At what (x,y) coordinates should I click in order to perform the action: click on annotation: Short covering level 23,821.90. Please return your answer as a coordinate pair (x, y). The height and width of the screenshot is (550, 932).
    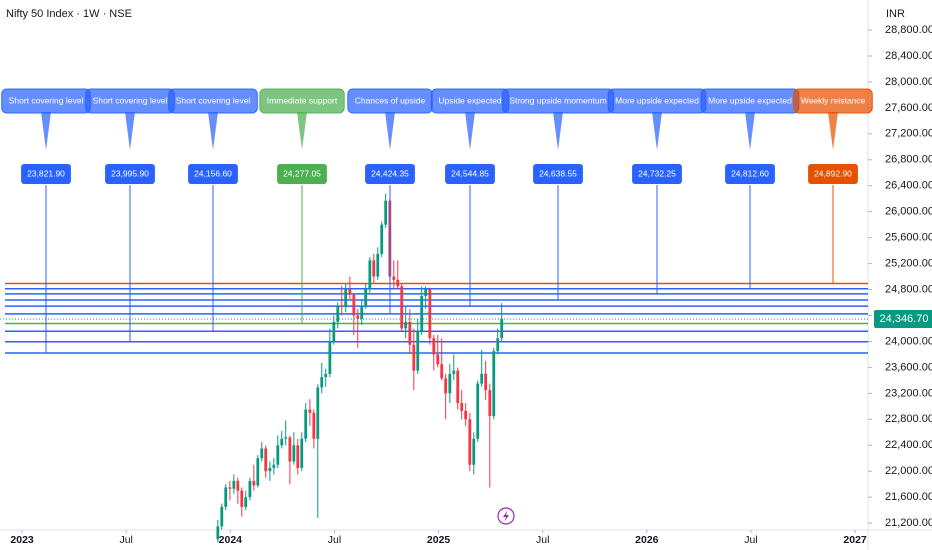
    Looking at the image, I should click on (46, 136).